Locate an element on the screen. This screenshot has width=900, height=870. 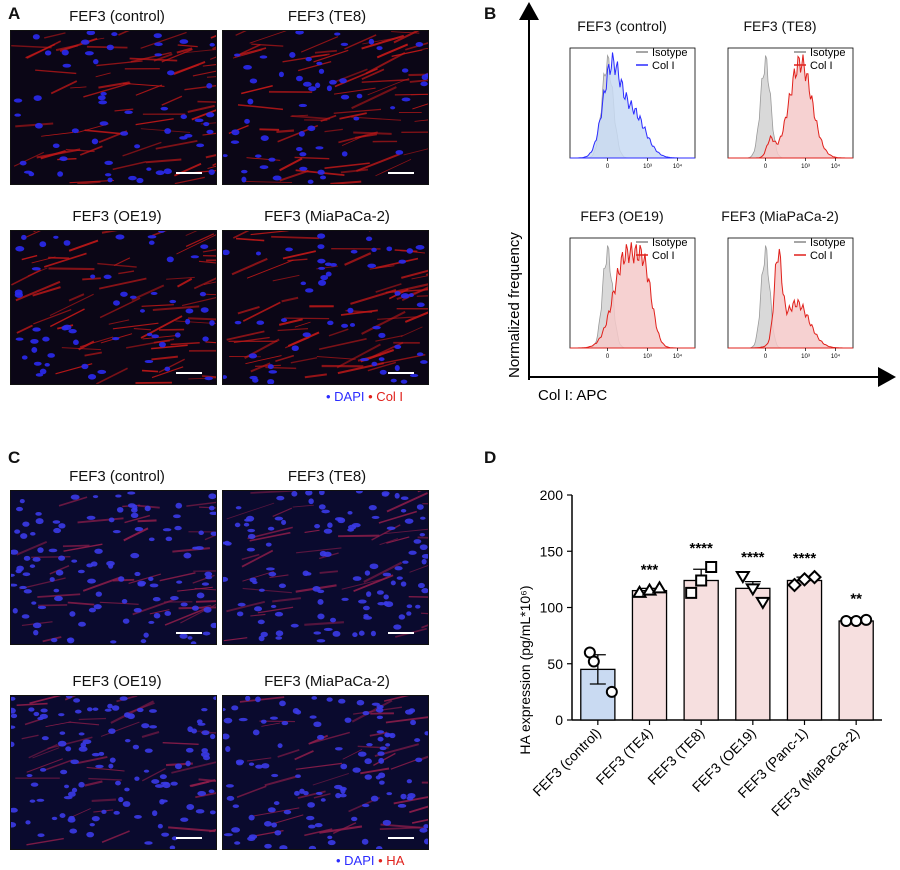
micrograph-c-oe19 is located at coordinates (113, 772).